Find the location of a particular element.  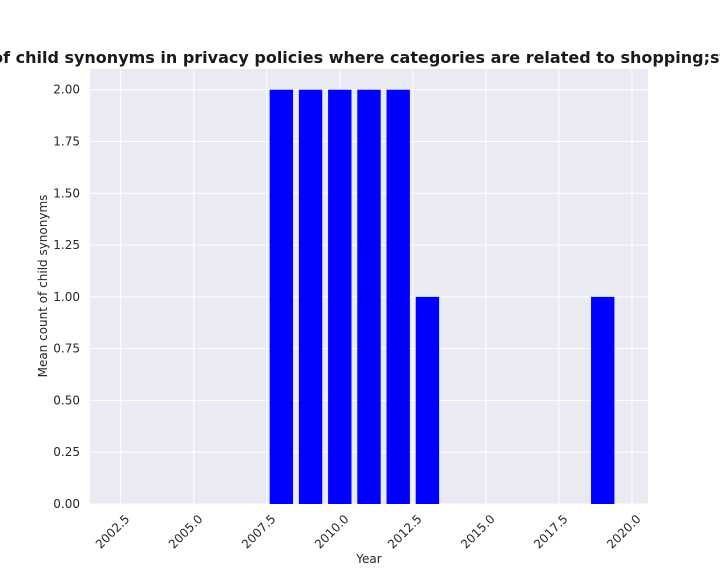

x-tick-label: 2012.5 is located at coordinates (405, 532).